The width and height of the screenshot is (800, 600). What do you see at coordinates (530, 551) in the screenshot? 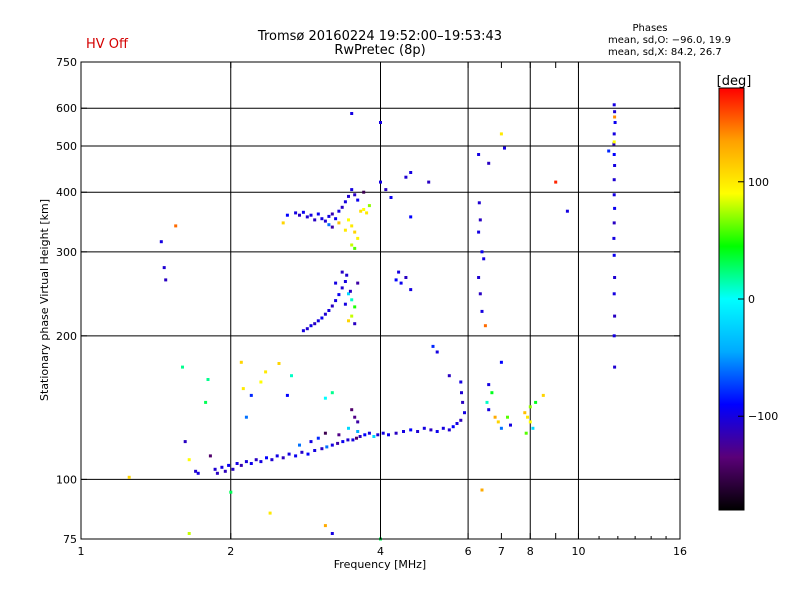
I see `x-tick-label: 8` at bounding box center [530, 551].